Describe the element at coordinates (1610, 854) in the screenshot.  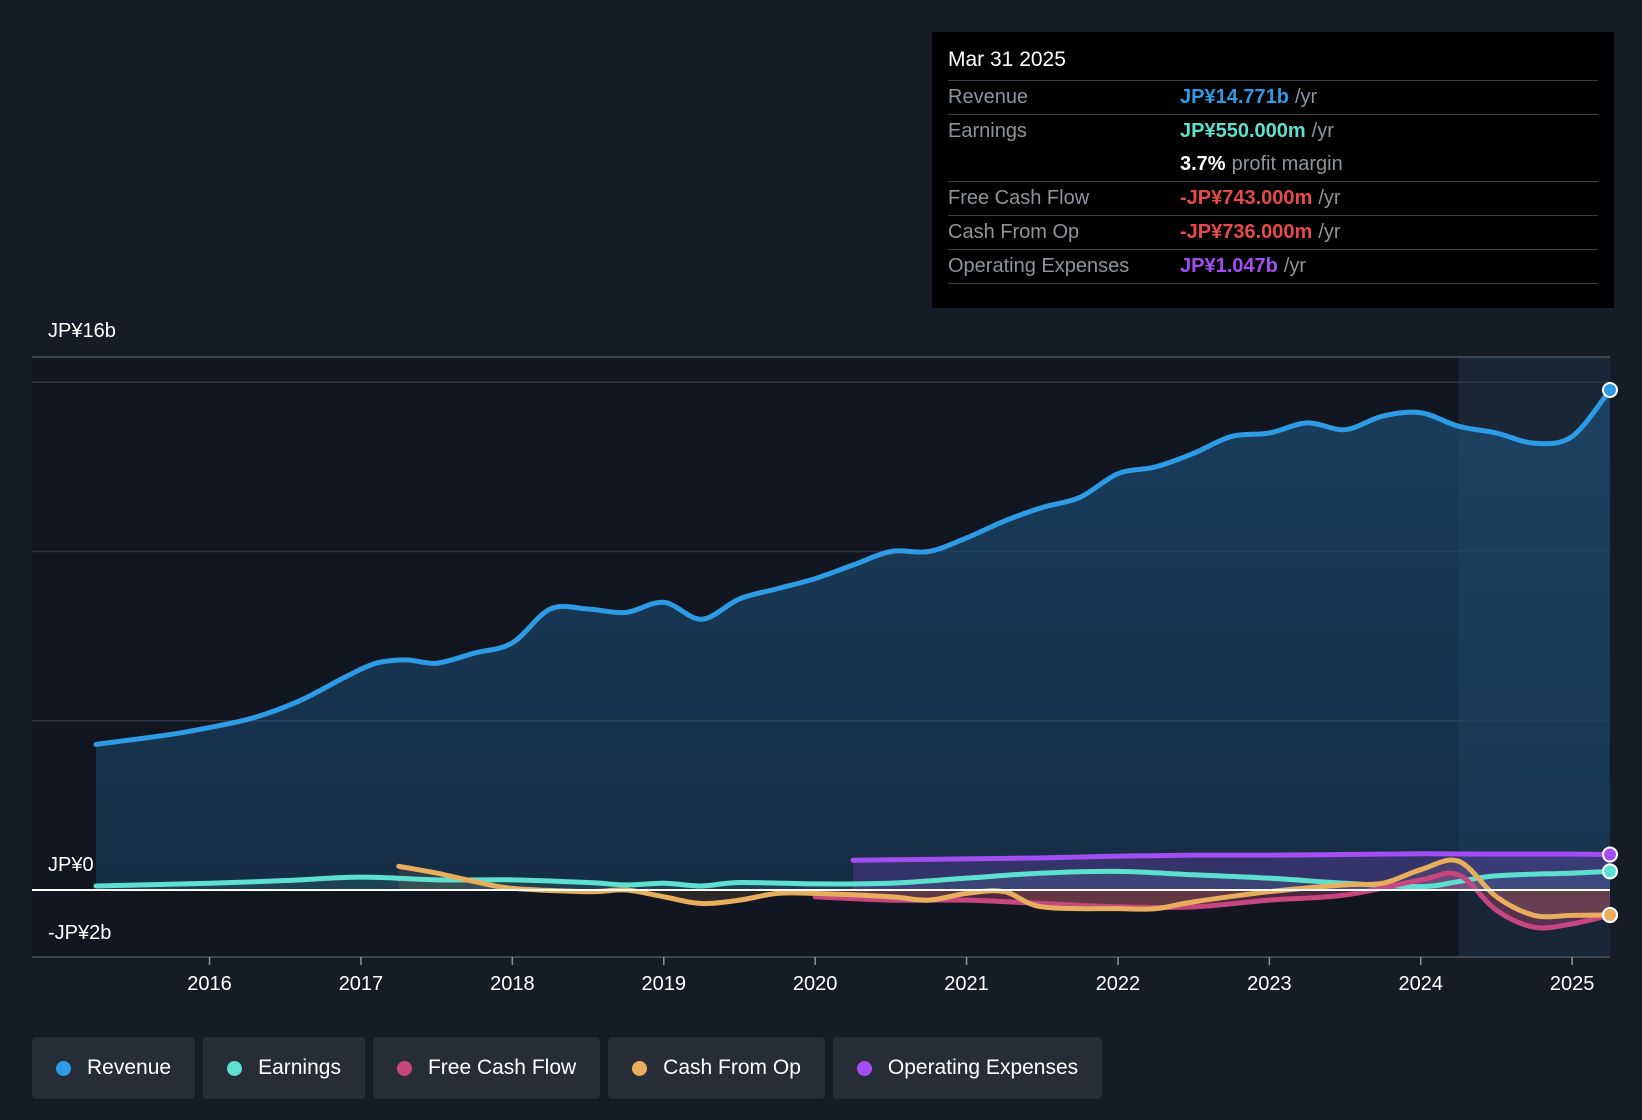
I see `operating-expenses-end-marker` at that location.